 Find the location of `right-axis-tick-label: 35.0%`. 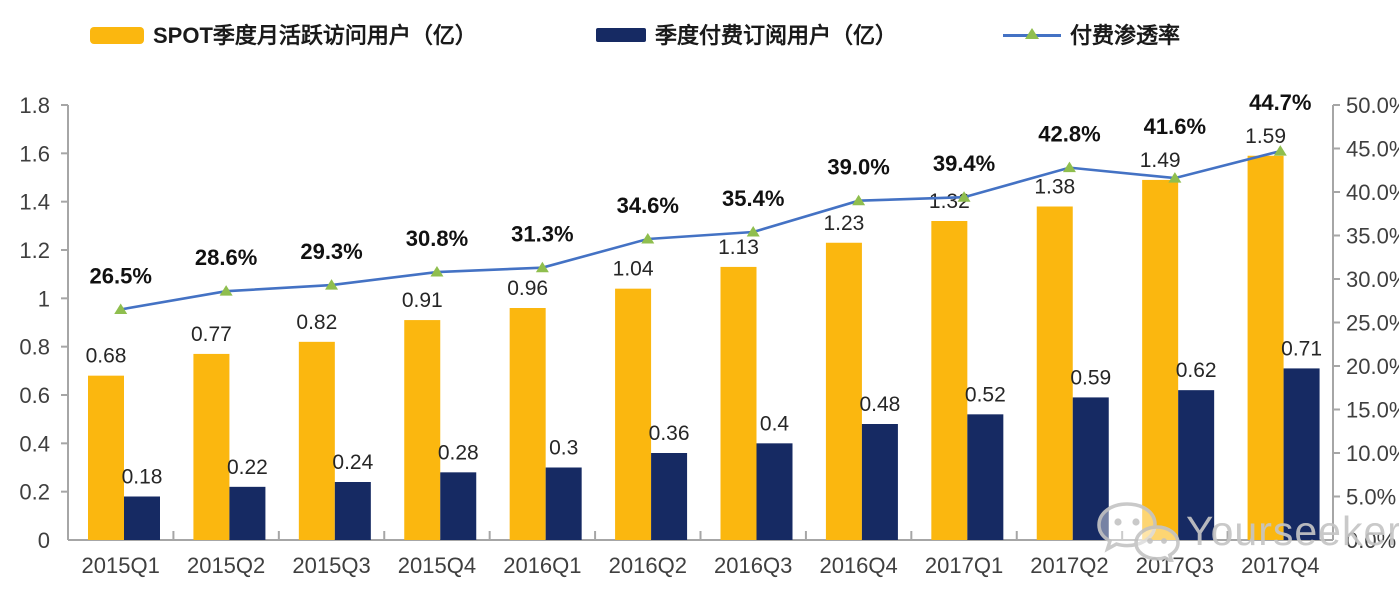

right-axis-tick-label: 35.0% is located at coordinates (1372, 236).